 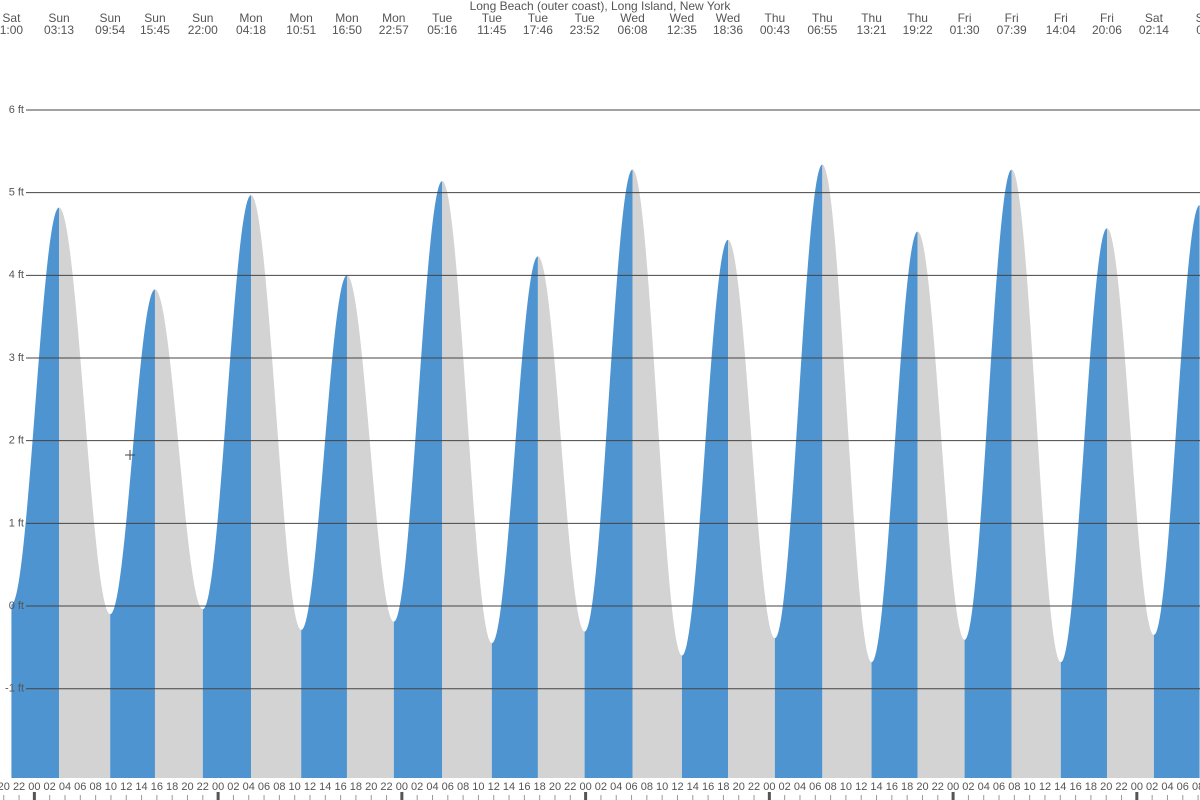 What do you see at coordinates (155, 30) in the screenshot?
I see `extreme-time: 15:45` at bounding box center [155, 30].